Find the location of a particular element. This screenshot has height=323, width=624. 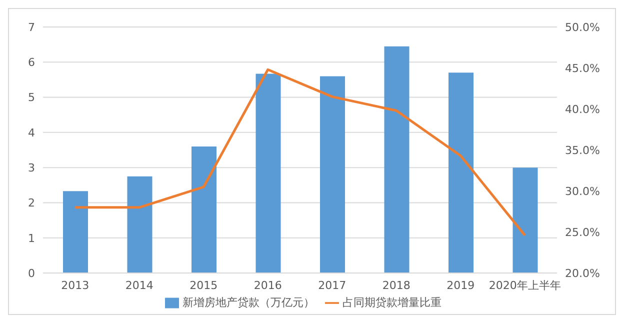

x-tick-label: 2019 is located at coordinates (460, 285).